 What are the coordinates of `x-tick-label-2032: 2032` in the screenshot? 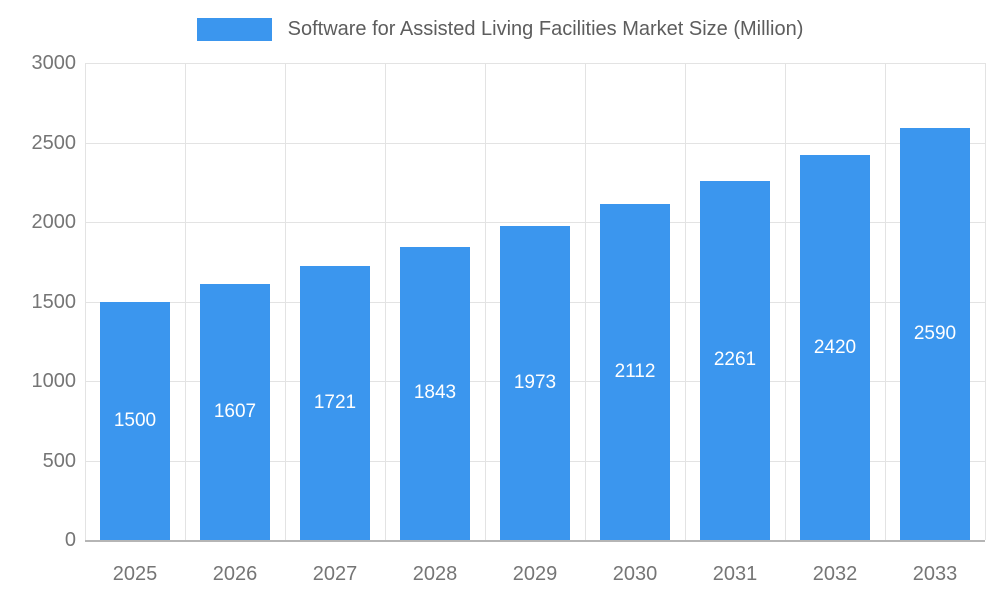 It's located at (835, 574).